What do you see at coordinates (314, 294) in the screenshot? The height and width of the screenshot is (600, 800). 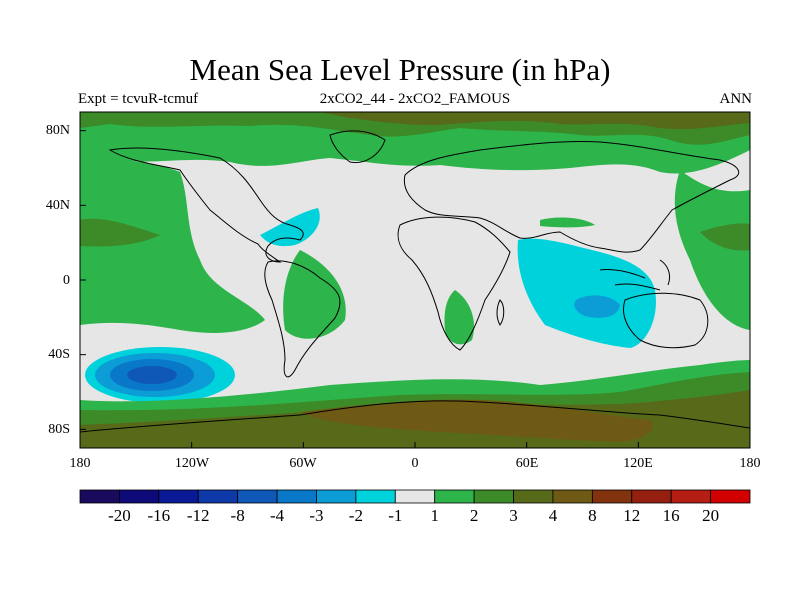 I see `south-atlantic-green` at bounding box center [314, 294].